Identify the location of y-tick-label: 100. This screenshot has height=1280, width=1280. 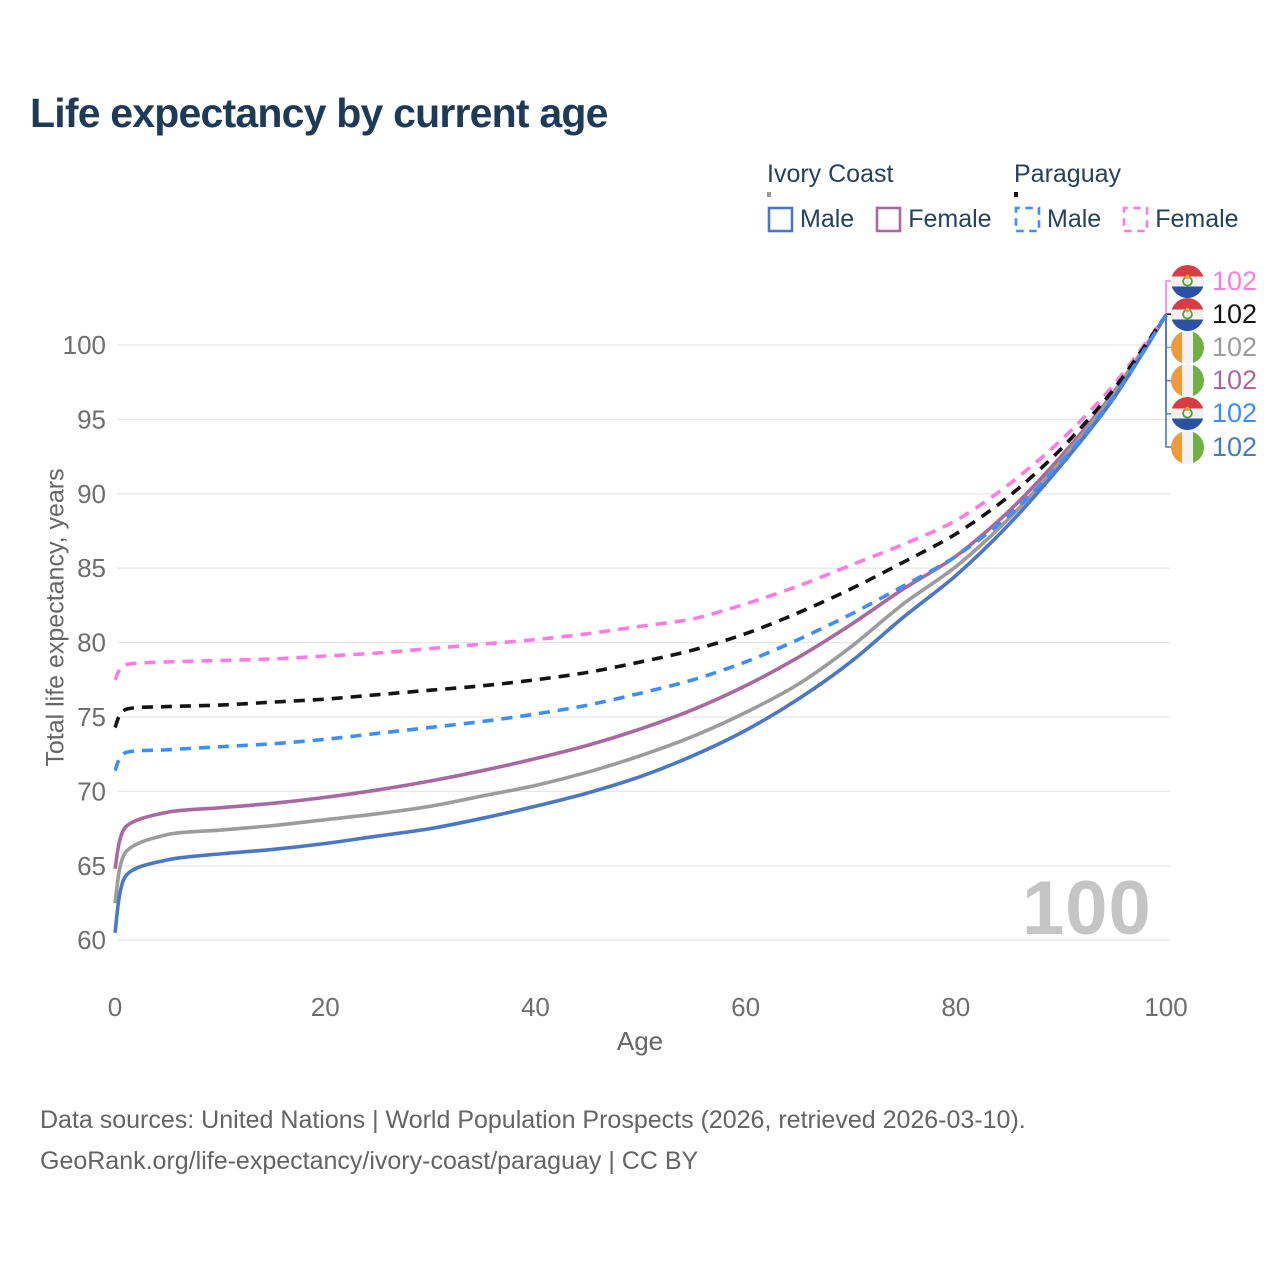
(84, 345).